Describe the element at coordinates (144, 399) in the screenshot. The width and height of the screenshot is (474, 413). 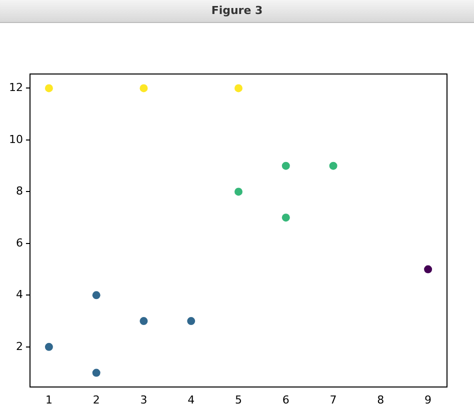
I see `x-tick-label: 3` at that location.